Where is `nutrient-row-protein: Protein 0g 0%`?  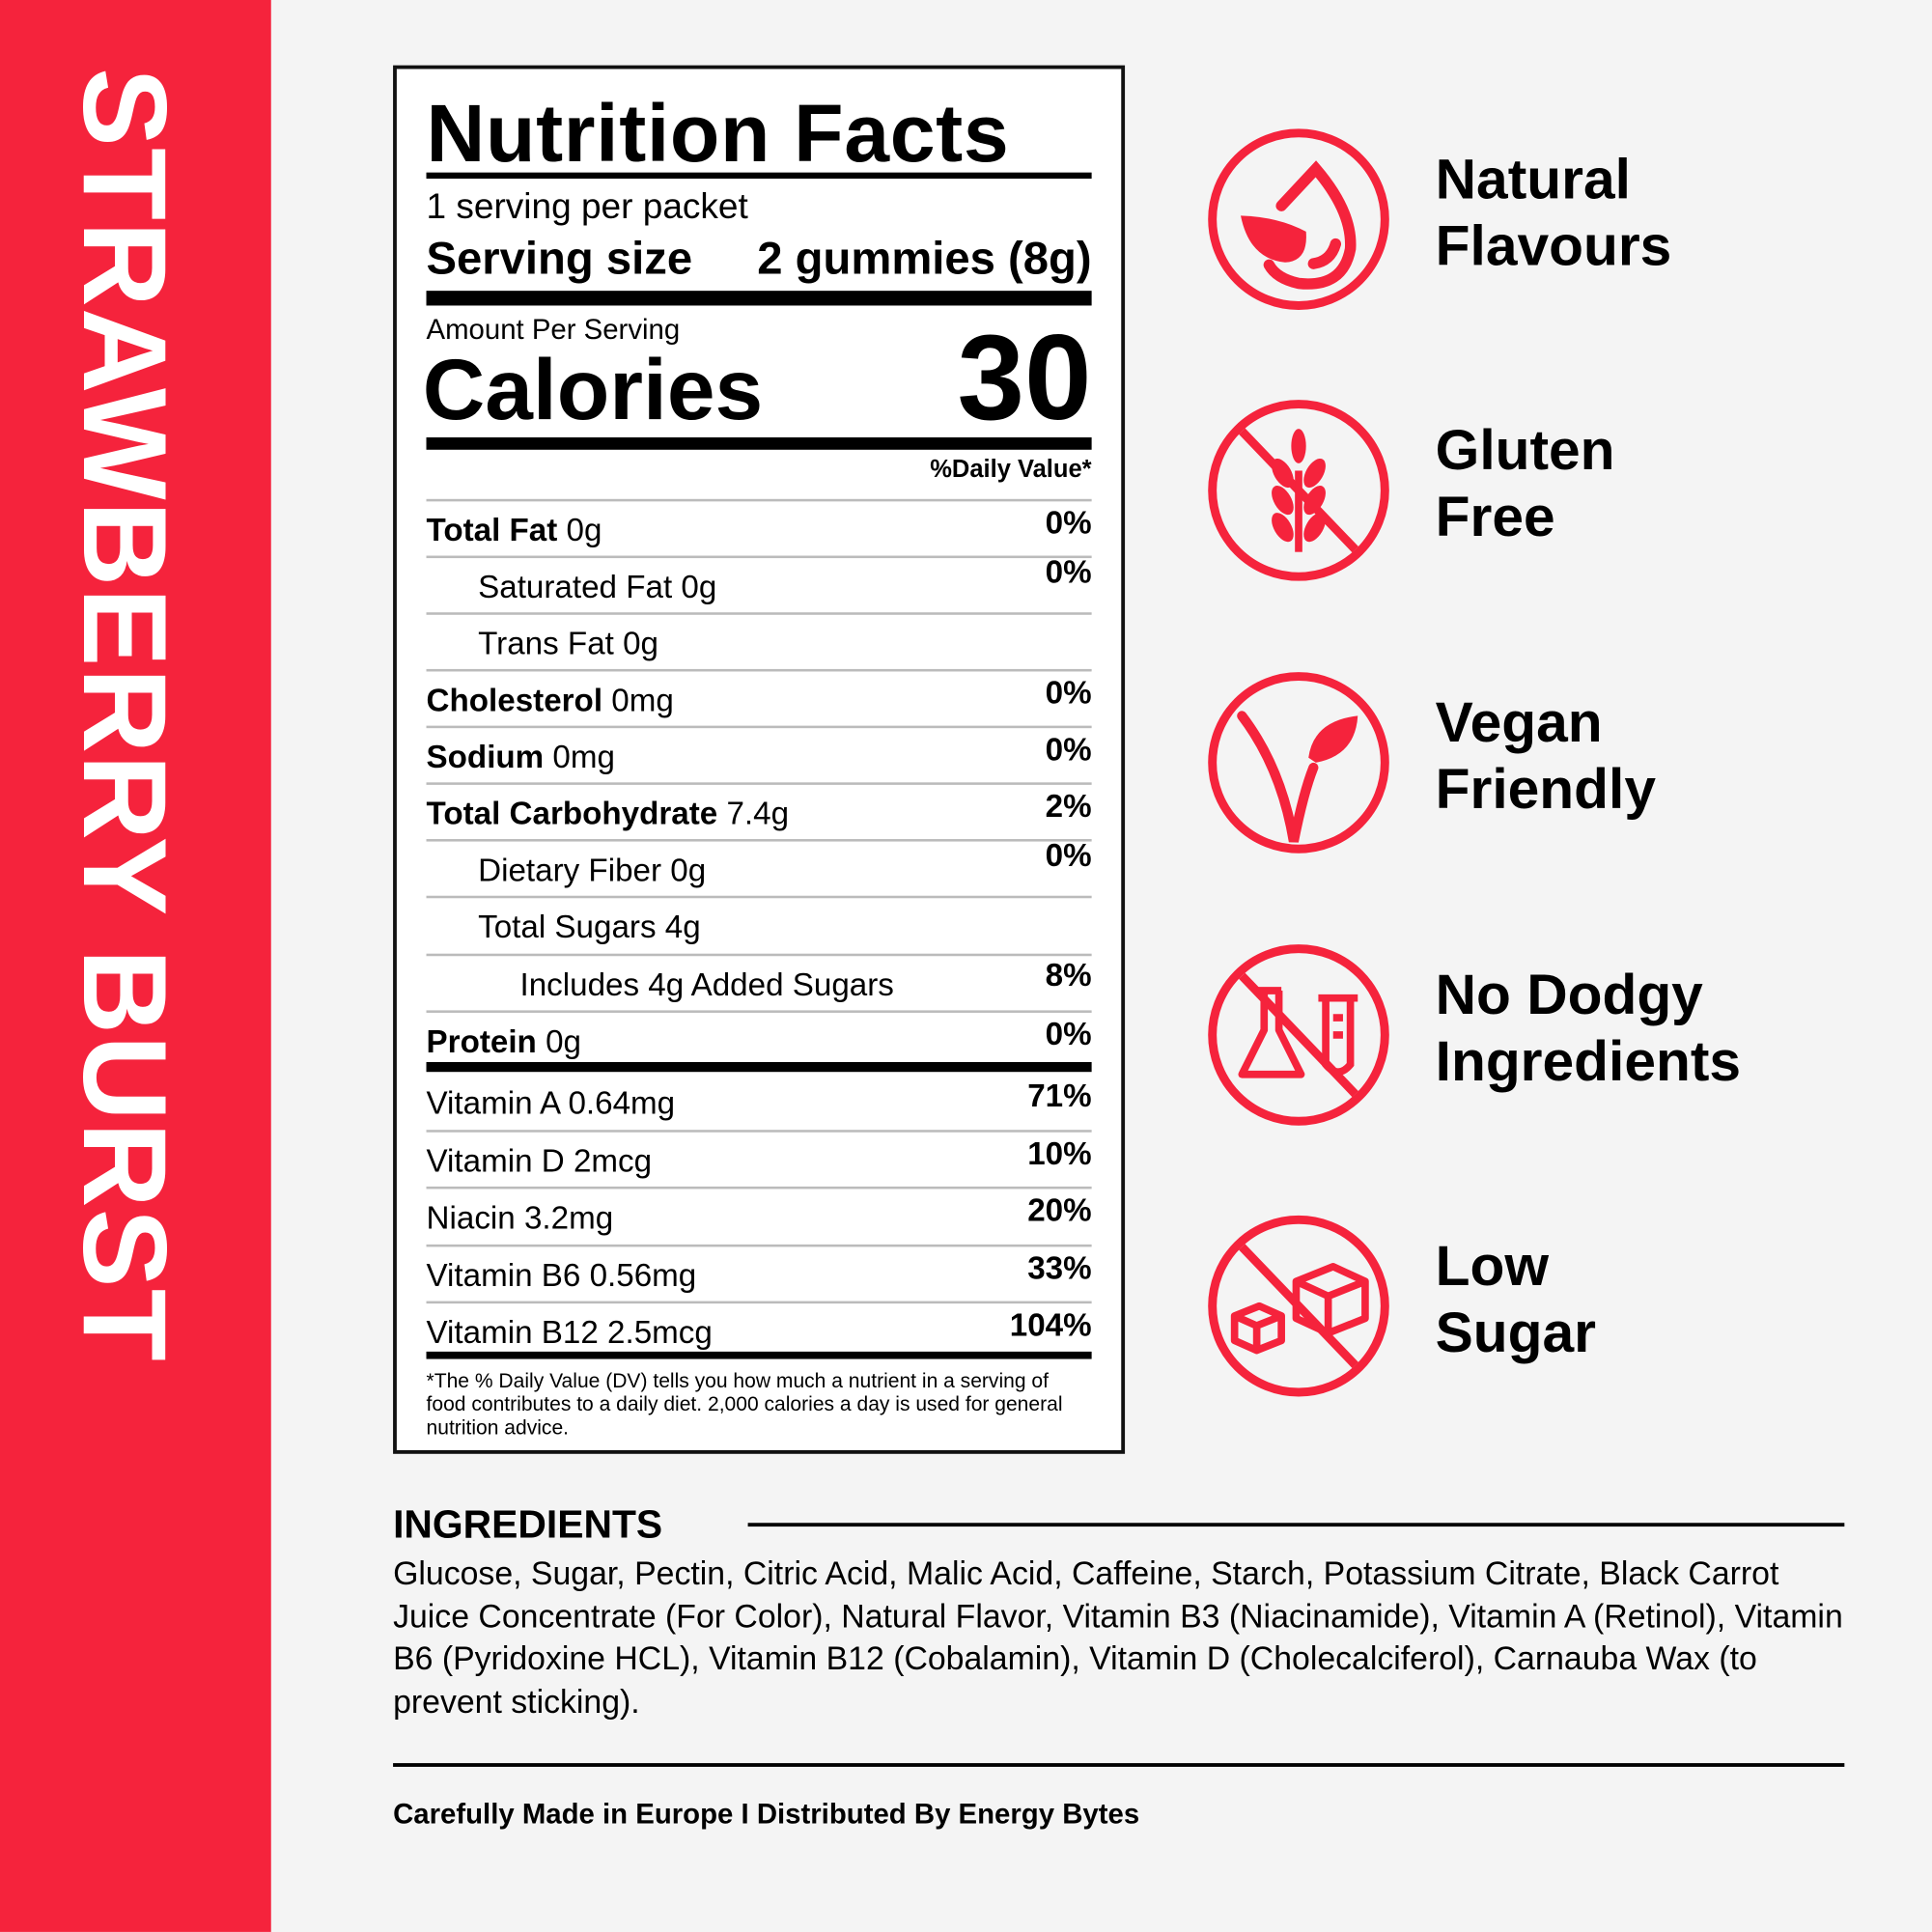
nutrient-row-protein: Protein 0g 0% is located at coordinates (759, 1038).